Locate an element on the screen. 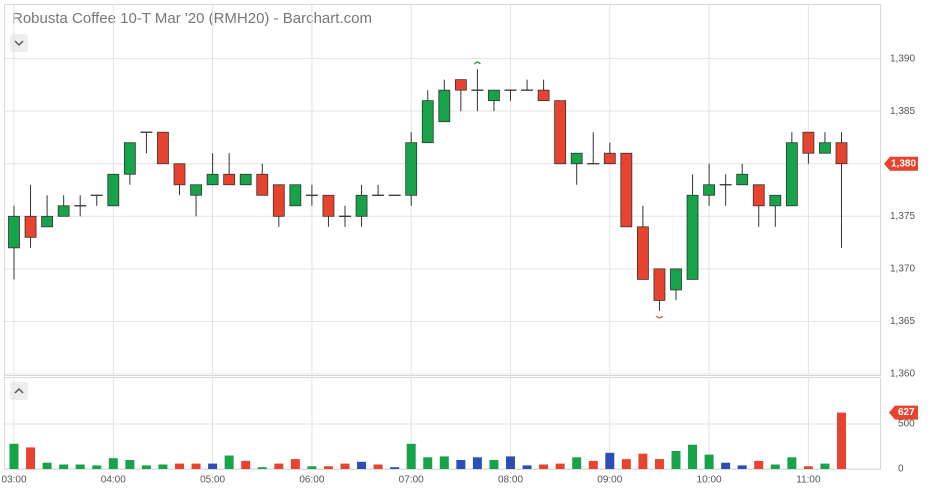  x-tick-label: 04:00 is located at coordinates (113, 480).